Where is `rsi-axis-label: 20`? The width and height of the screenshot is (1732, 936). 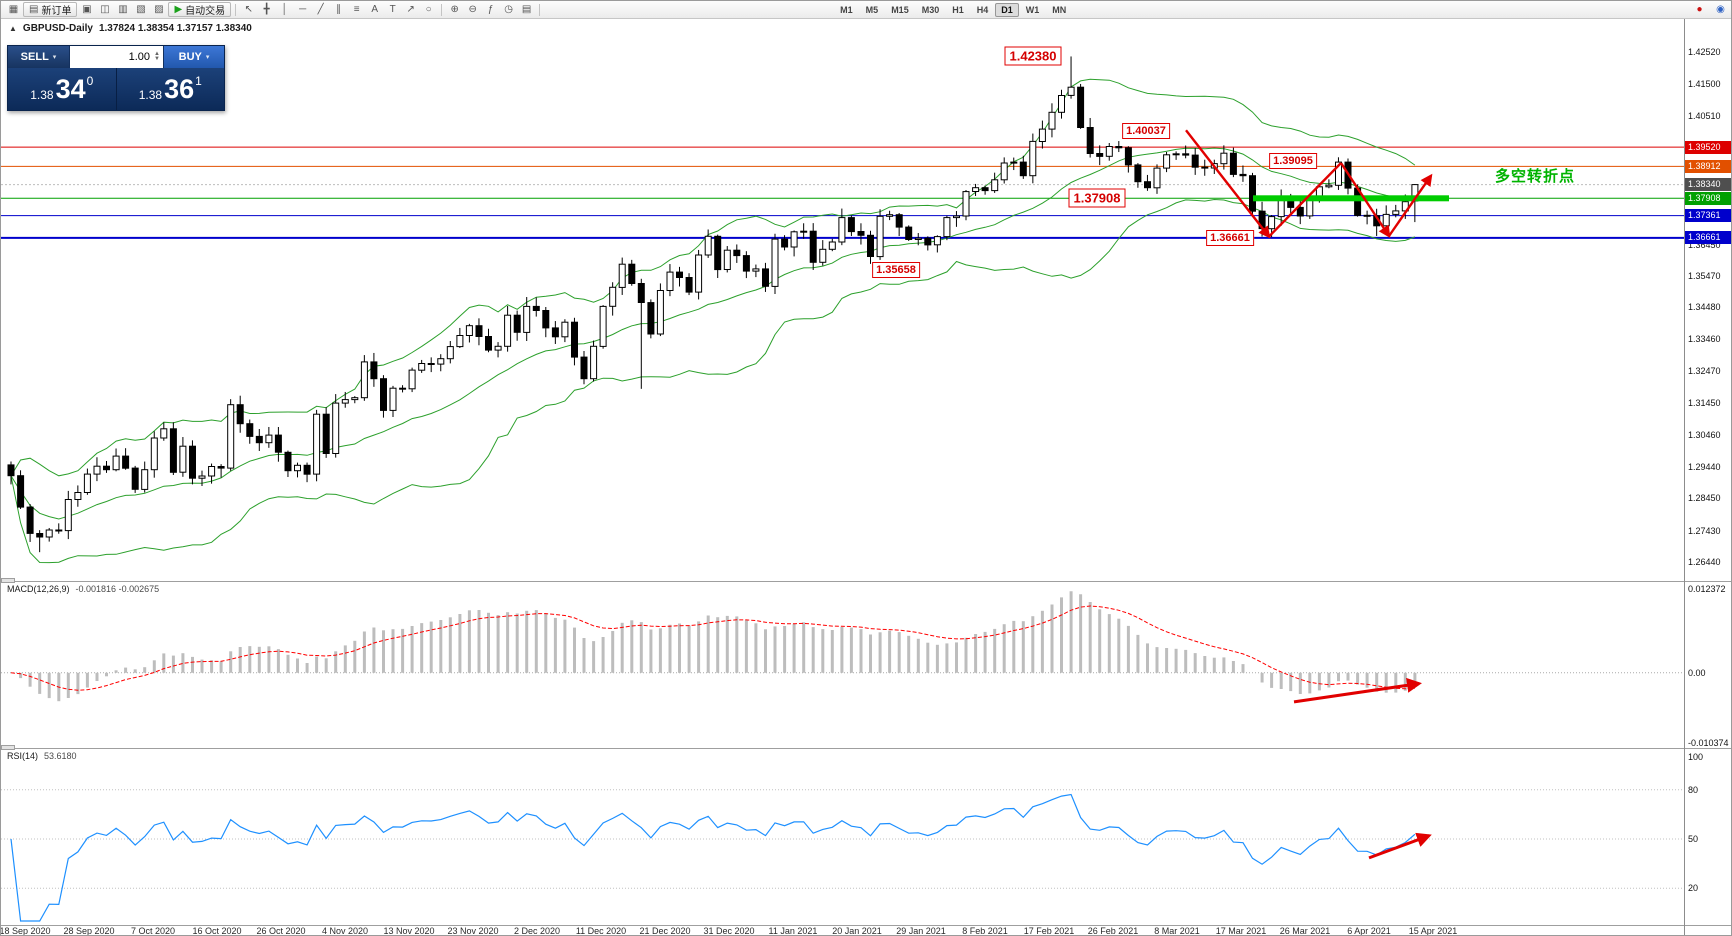
rsi-axis-label: 20 is located at coordinates (1693, 888).